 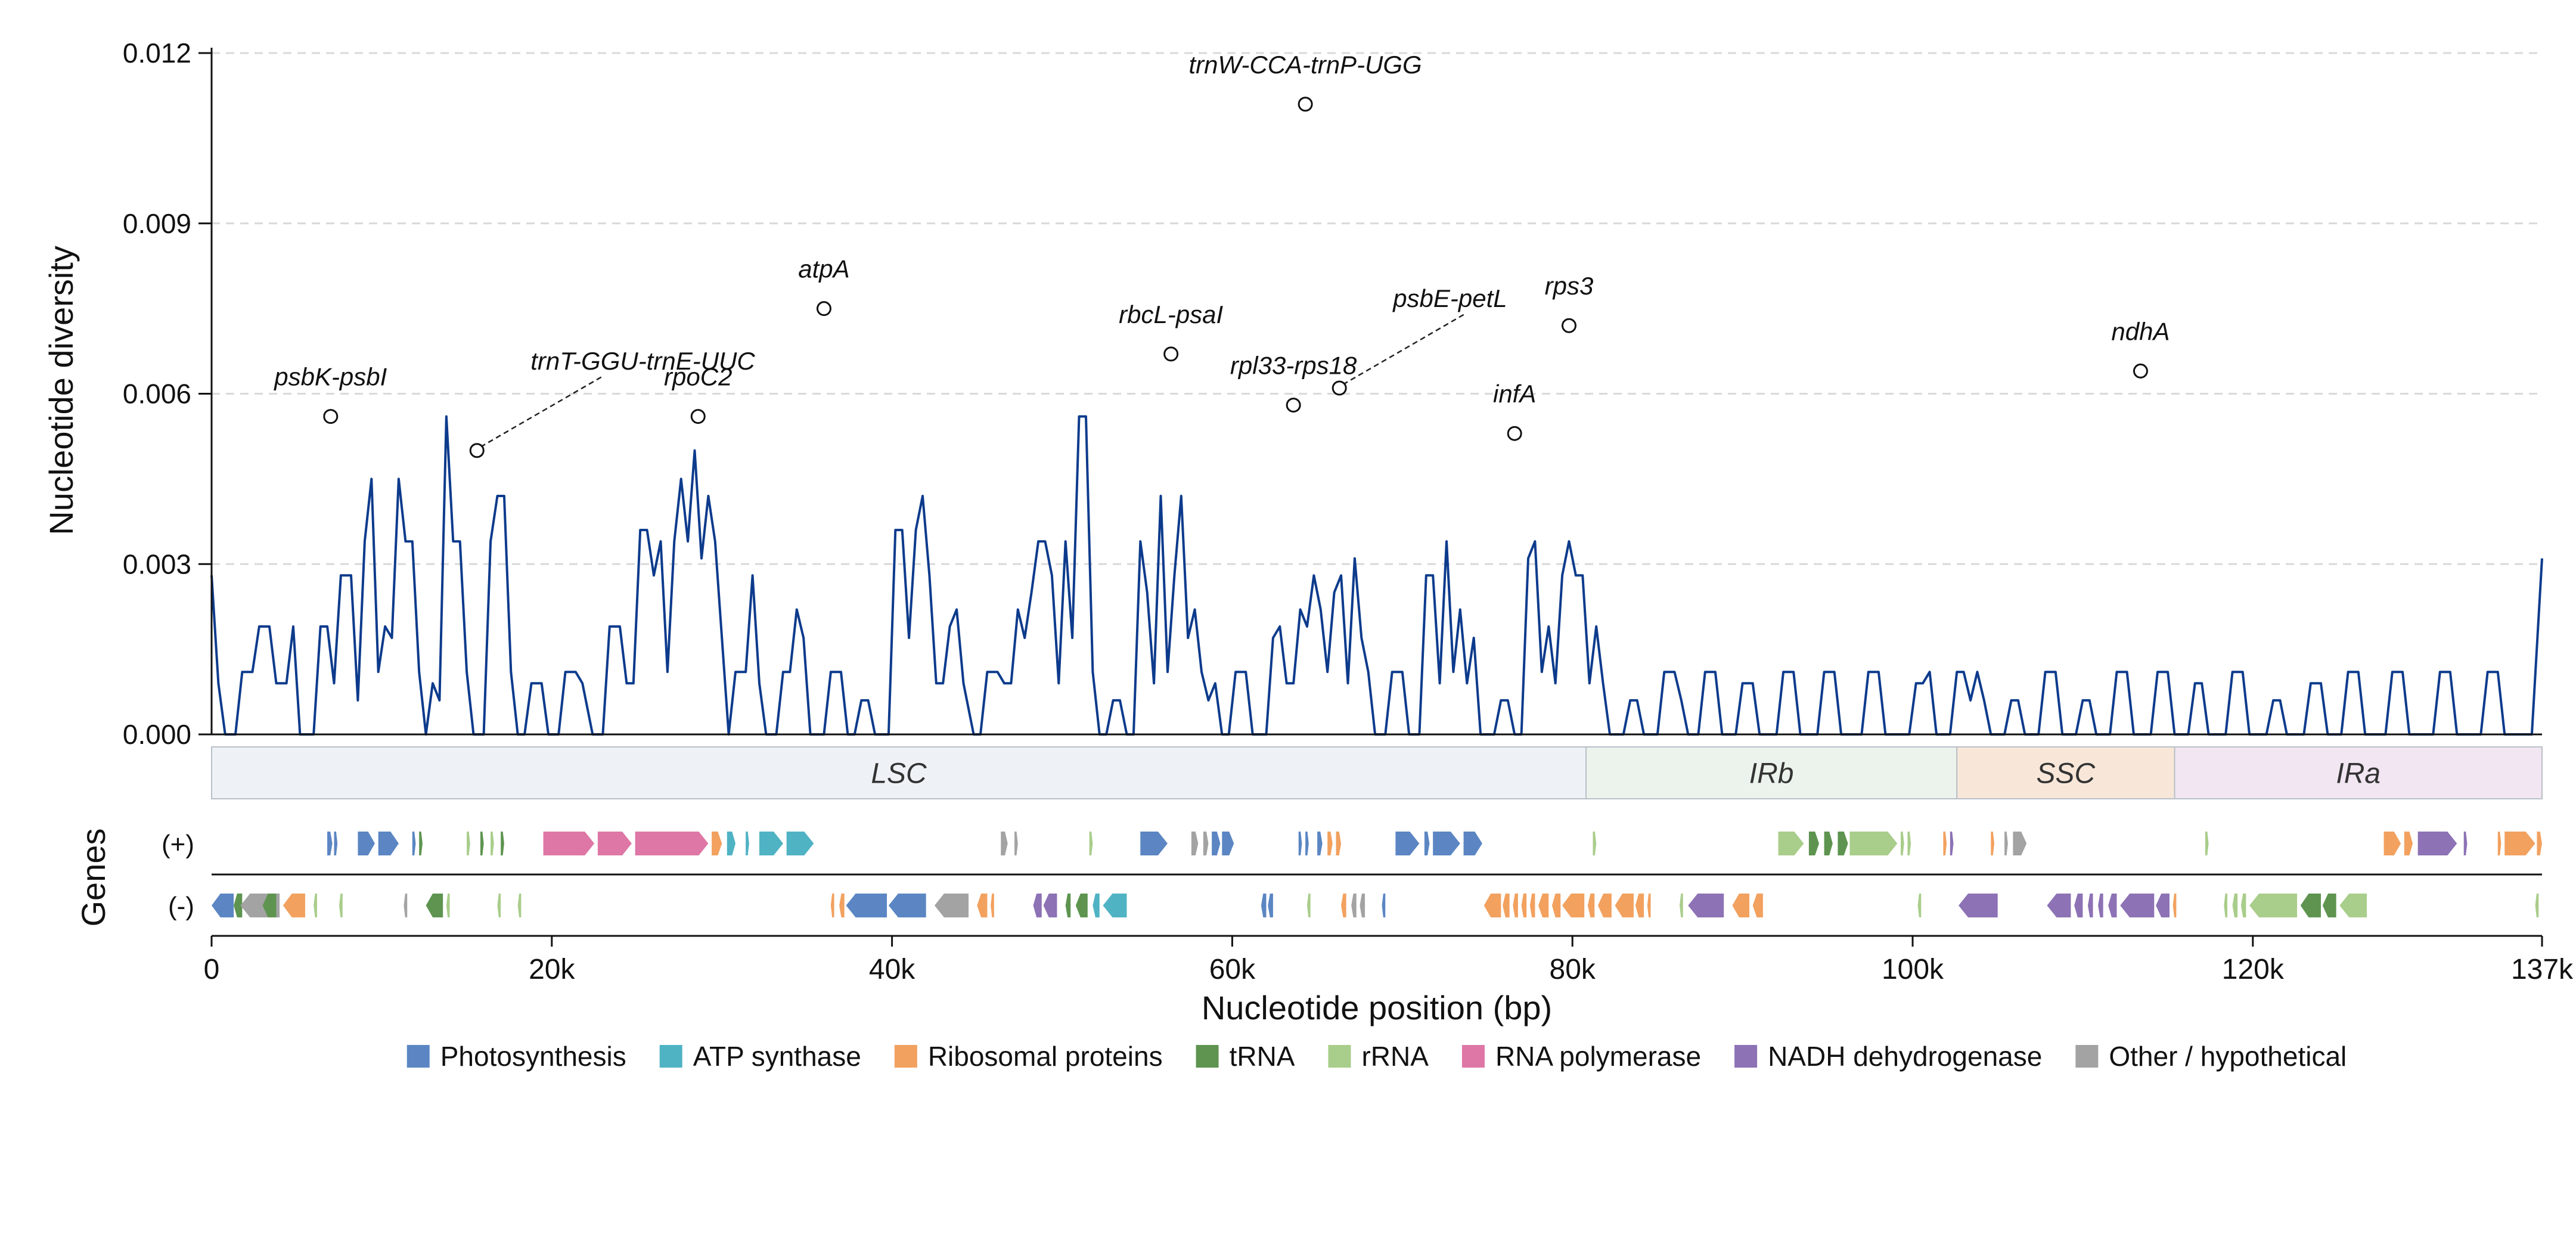 I want to click on strand-plus-label: (+), so click(x=178, y=844).